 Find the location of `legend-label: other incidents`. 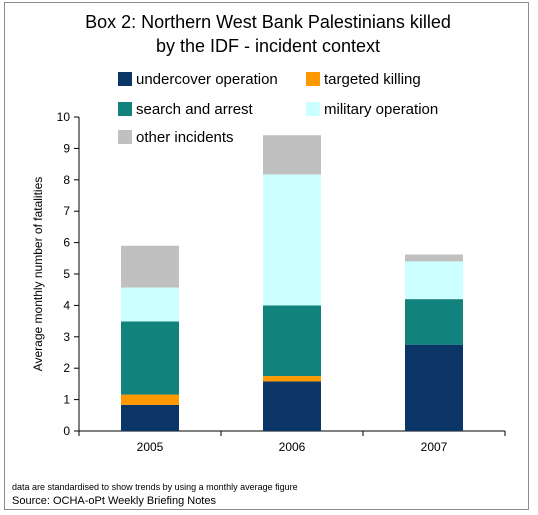

legend-label: other incidents is located at coordinates (185, 137).